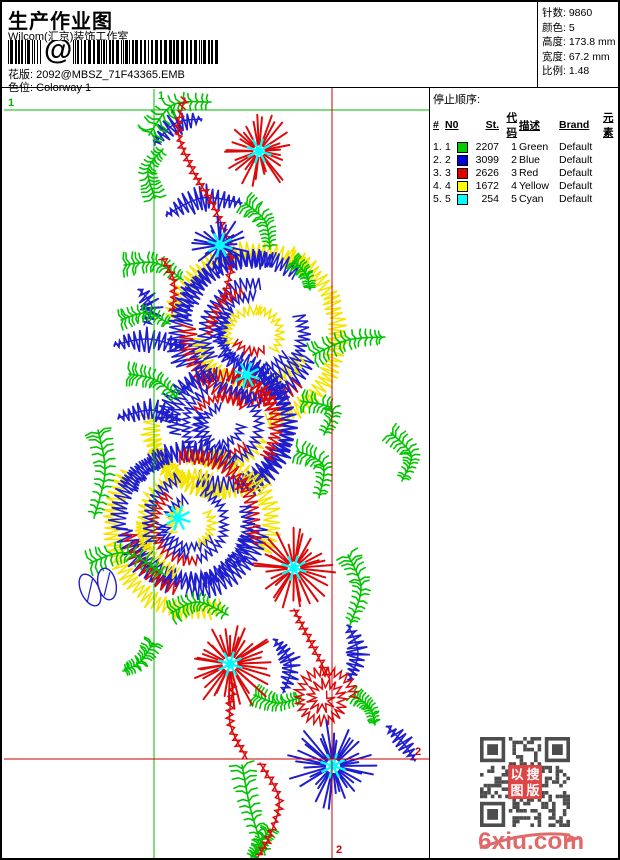 This screenshot has height=860, width=620. What do you see at coordinates (487, 173) in the screenshot?
I see `stop-row-stitches: 2626` at bounding box center [487, 173].